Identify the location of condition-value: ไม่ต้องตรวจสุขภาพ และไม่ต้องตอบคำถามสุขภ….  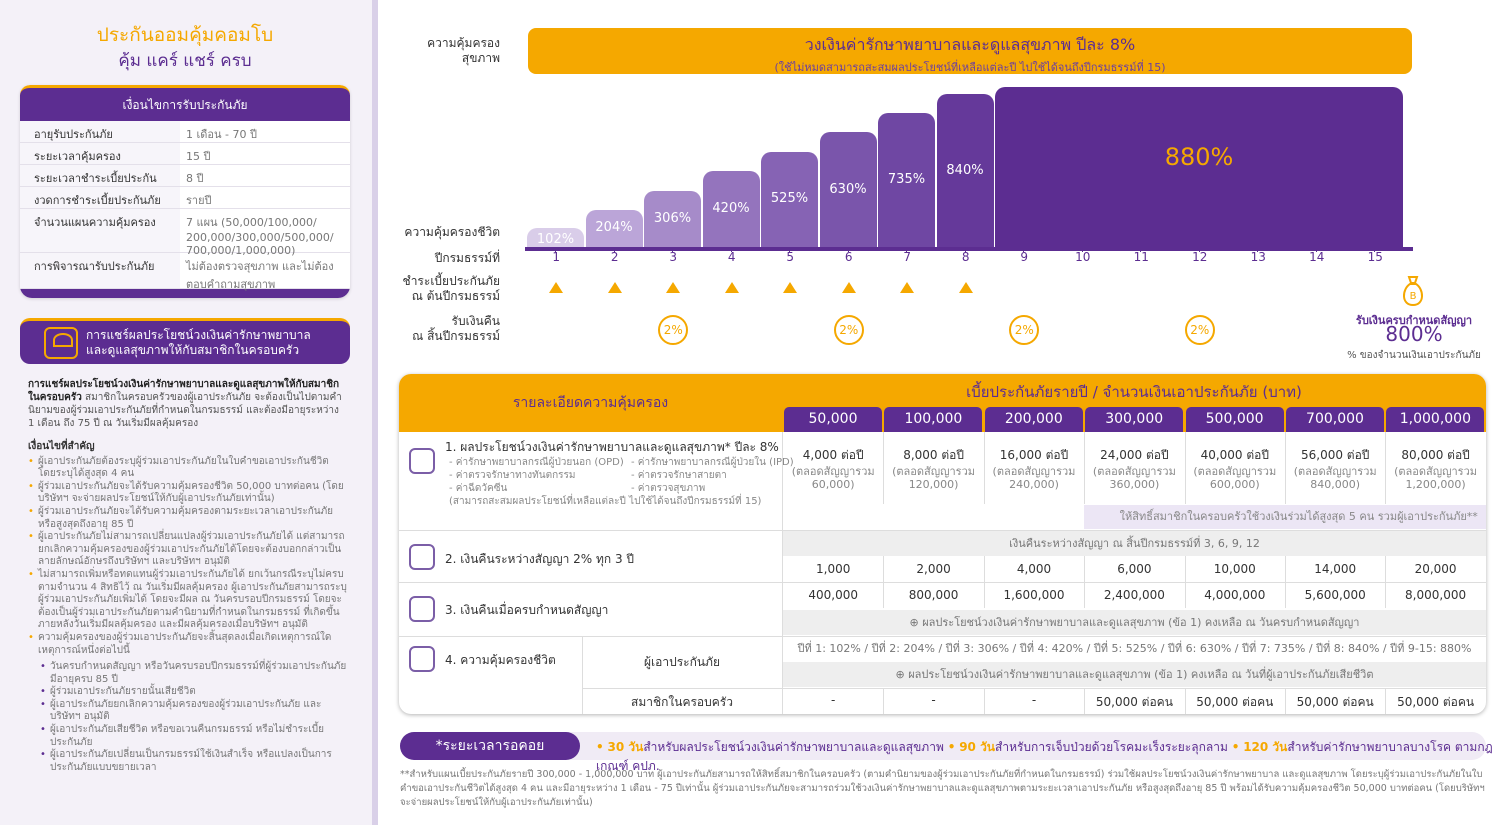
(260, 275).